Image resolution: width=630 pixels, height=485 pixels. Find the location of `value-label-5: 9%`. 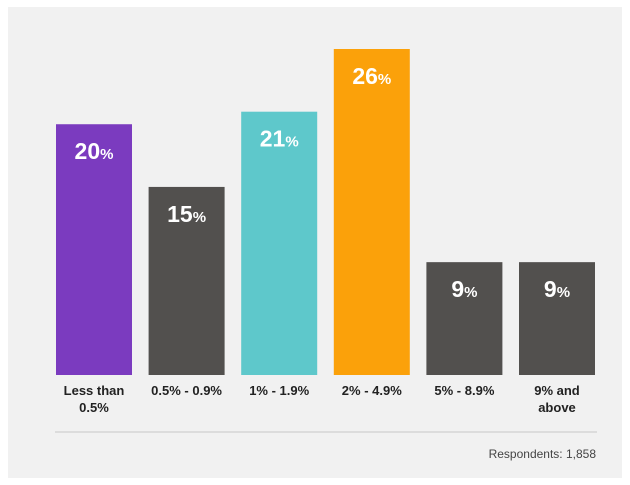

value-label-5: 9% is located at coordinates (464, 289).